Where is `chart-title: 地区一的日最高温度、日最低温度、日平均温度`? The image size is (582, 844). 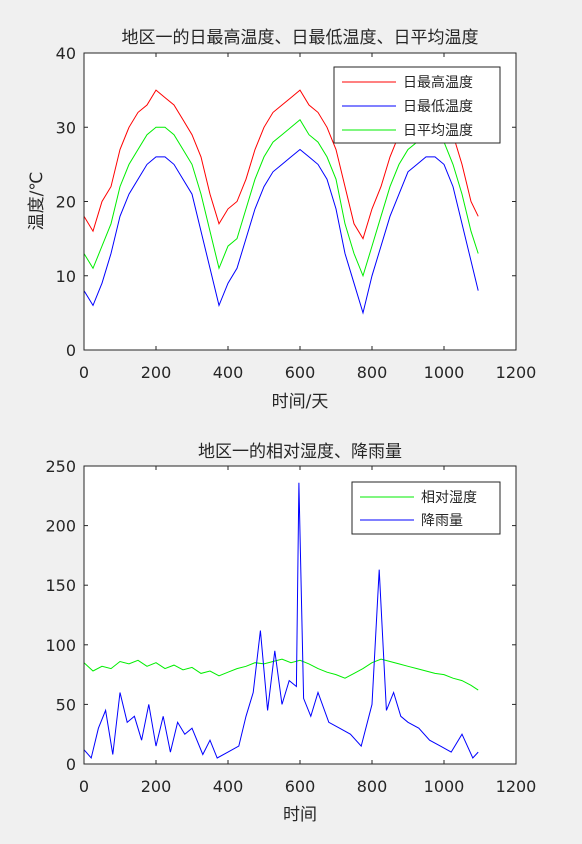 chart-title: 地区一的日最高温度、日最低温度、日平均温度 is located at coordinates (300, 38).